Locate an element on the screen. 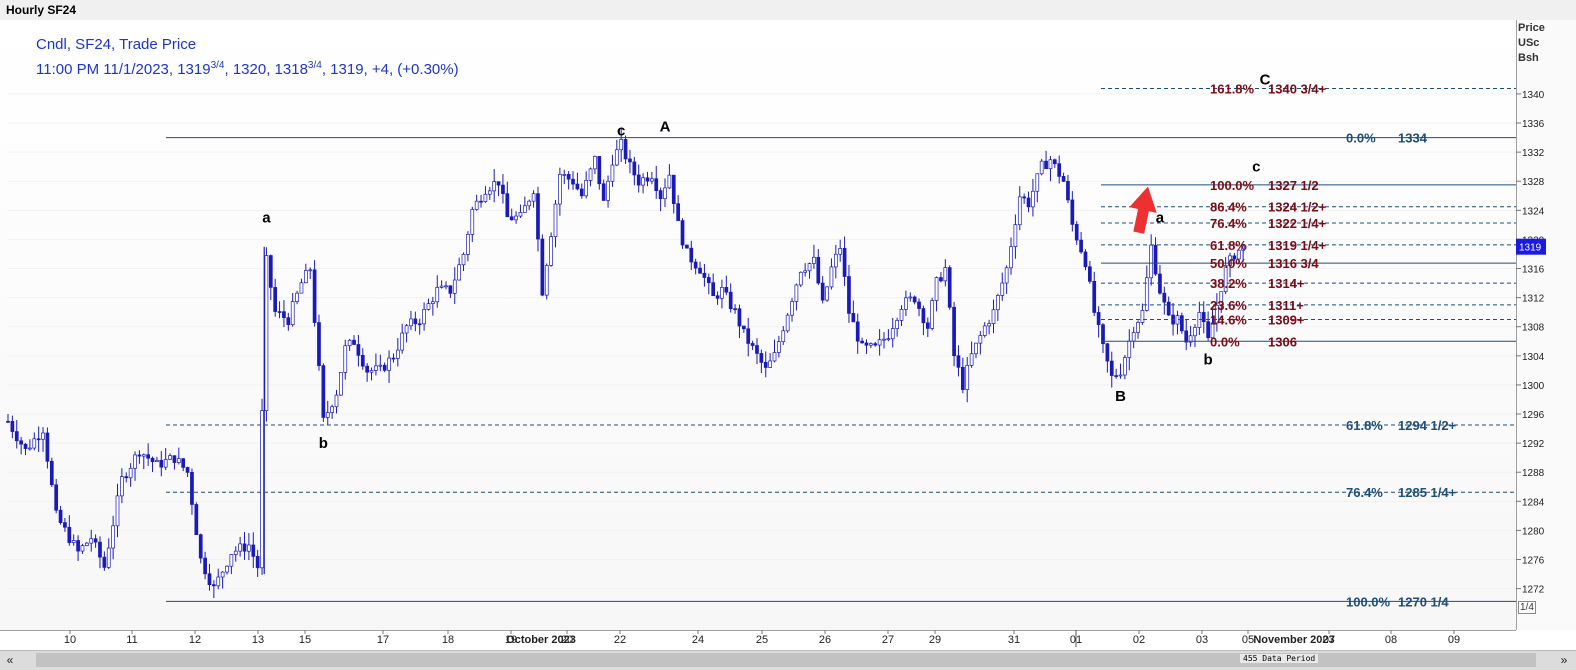 The height and width of the screenshot is (670, 1576). horizontal-scrollbar: « 455 Data Period » is located at coordinates (788, 660).